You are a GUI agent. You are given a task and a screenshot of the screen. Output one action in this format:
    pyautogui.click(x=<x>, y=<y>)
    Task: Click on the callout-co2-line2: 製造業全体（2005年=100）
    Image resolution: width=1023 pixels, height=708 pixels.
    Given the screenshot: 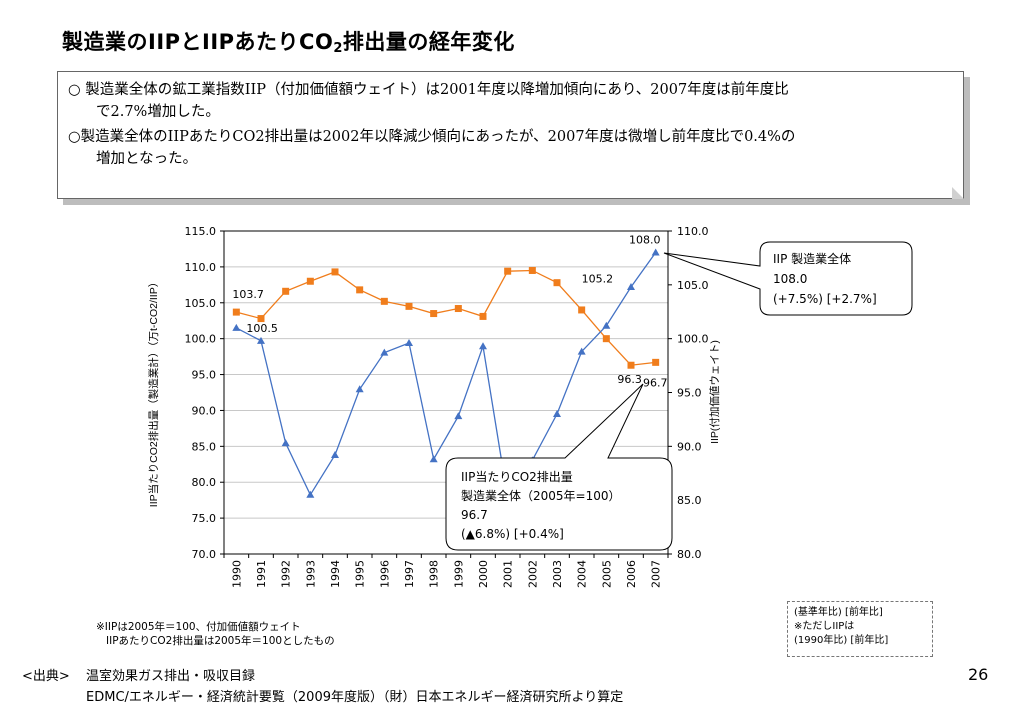 What is the action you would take?
    pyautogui.click(x=541, y=495)
    